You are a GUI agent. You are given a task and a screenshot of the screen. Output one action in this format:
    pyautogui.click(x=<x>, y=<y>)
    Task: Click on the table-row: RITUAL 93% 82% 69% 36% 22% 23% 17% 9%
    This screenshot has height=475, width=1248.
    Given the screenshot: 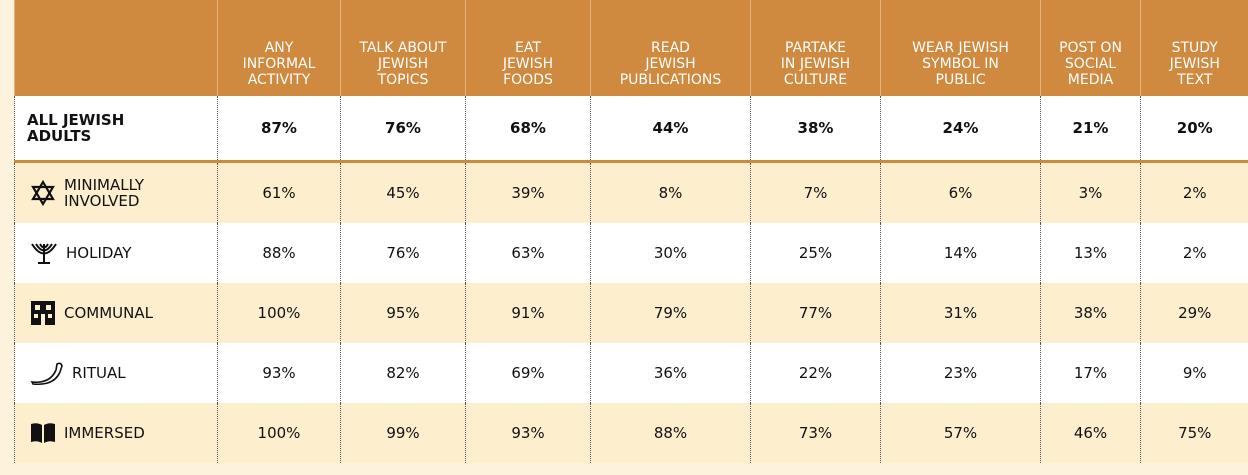 What is the action you would take?
    pyautogui.click(x=631, y=373)
    